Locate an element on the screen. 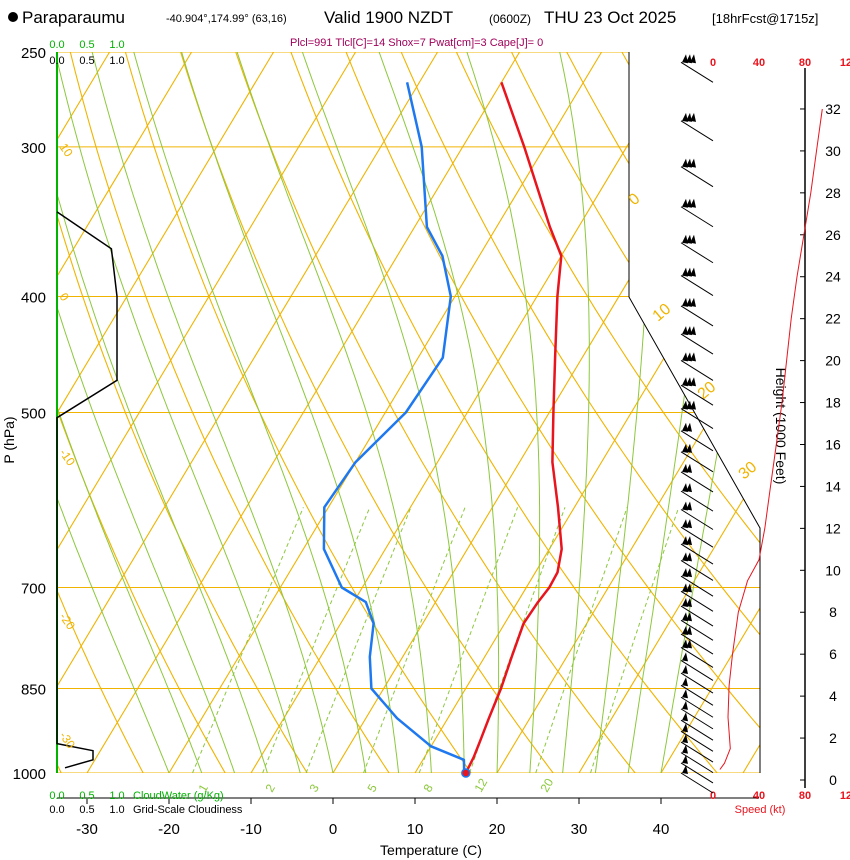  cloudiness-top-tick: 1.0 is located at coordinates (116, 61).